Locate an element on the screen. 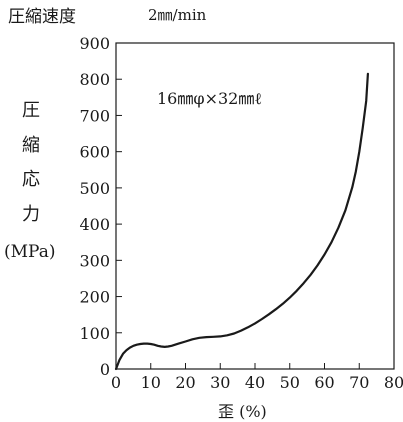 Image resolution: width=403 pixels, height=422 pixels. x-axis-label: 歪 (%) is located at coordinates (242, 411).